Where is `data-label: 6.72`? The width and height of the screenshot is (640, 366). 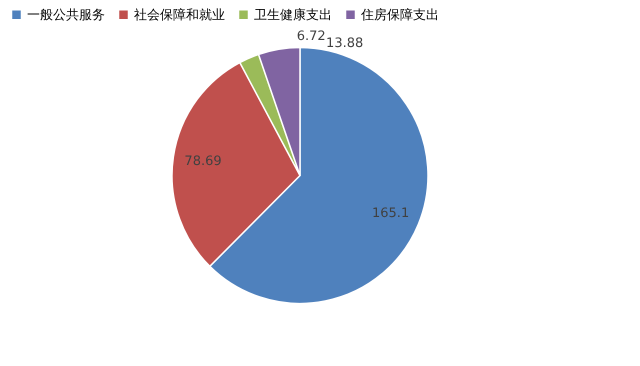
data-label: 6.72 is located at coordinates (311, 36).